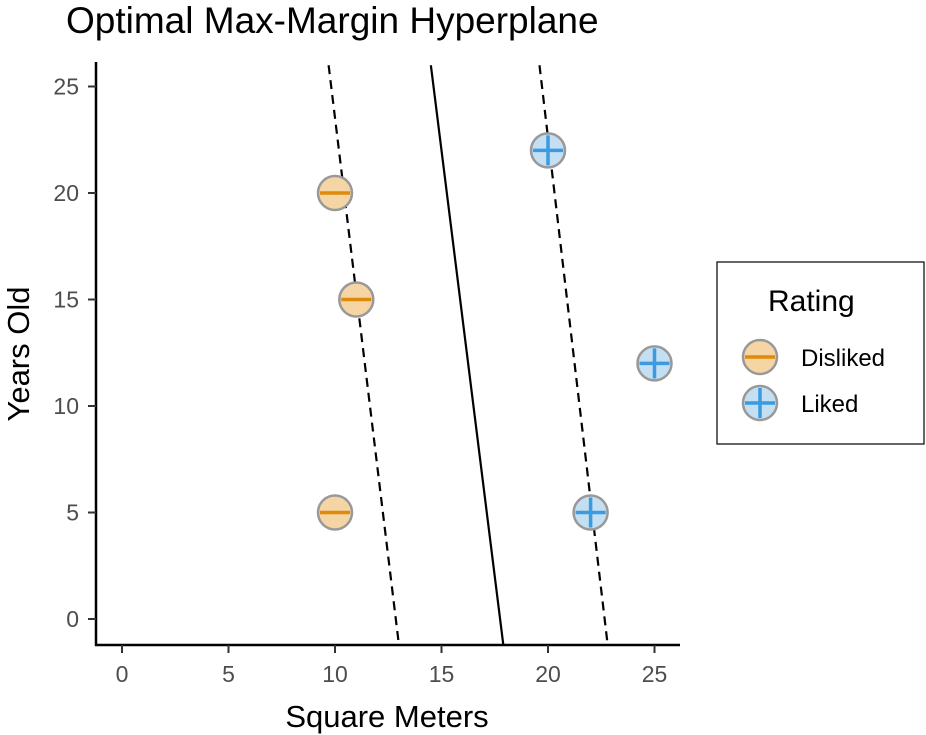 The image size is (926, 735). What do you see at coordinates (442, 674) in the screenshot?
I see `x-tick-label: 15` at bounding box center [442, 674].